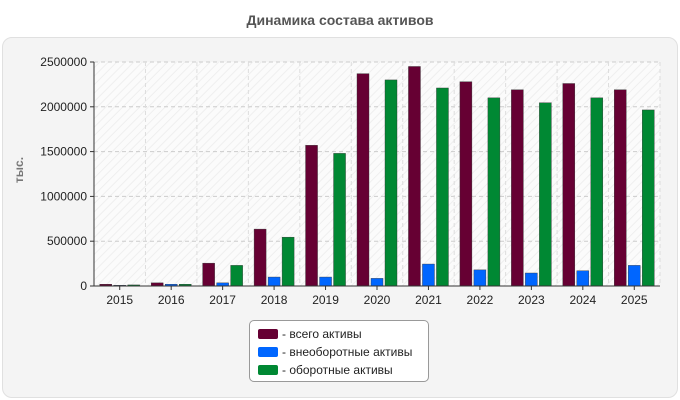  I want to click on bar-current-2019, so click(339, 220).